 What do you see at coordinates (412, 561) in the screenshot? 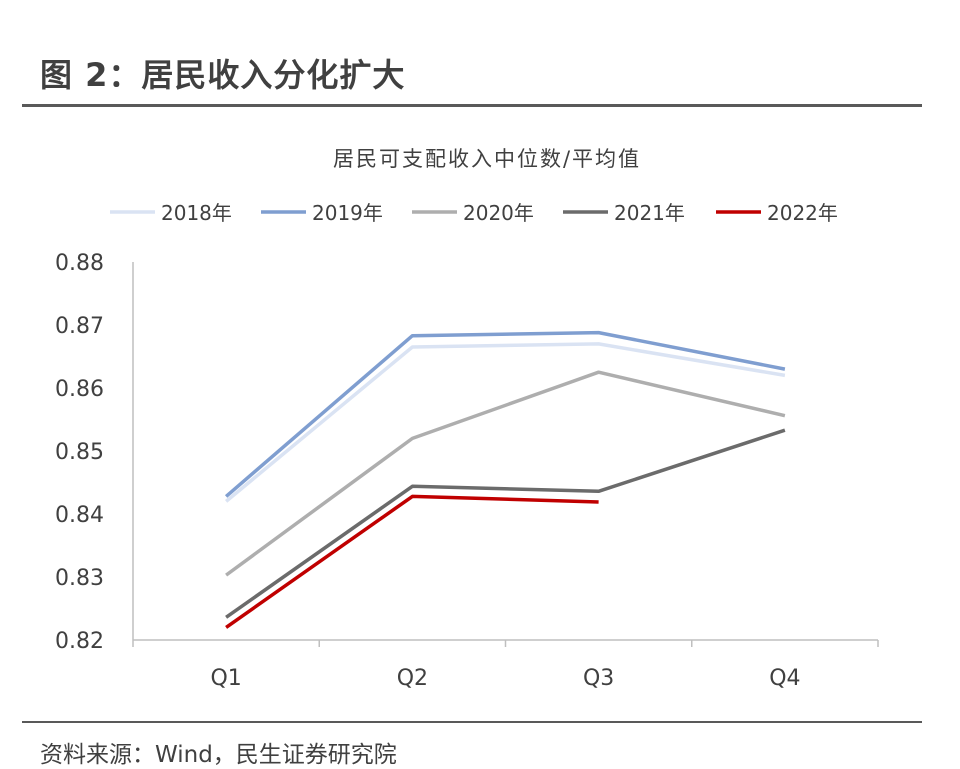
I see `series-line-2022年` at bounding box center [412, 561].